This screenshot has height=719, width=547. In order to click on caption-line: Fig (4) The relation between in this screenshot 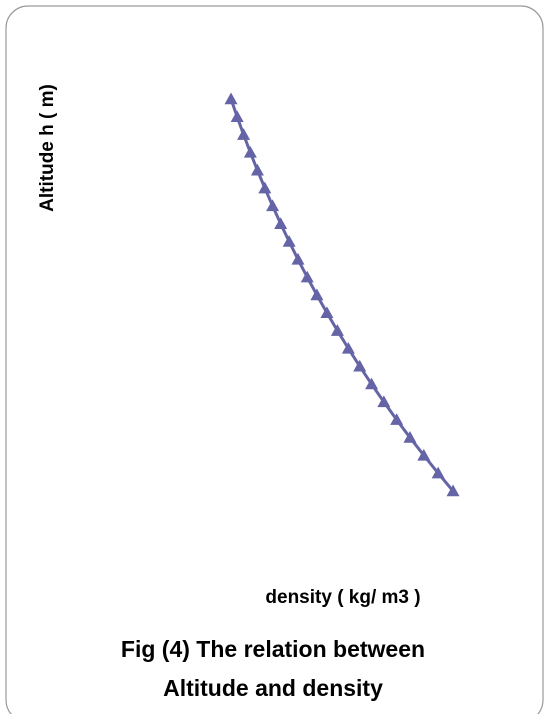, I will do `click(273, 649)`.